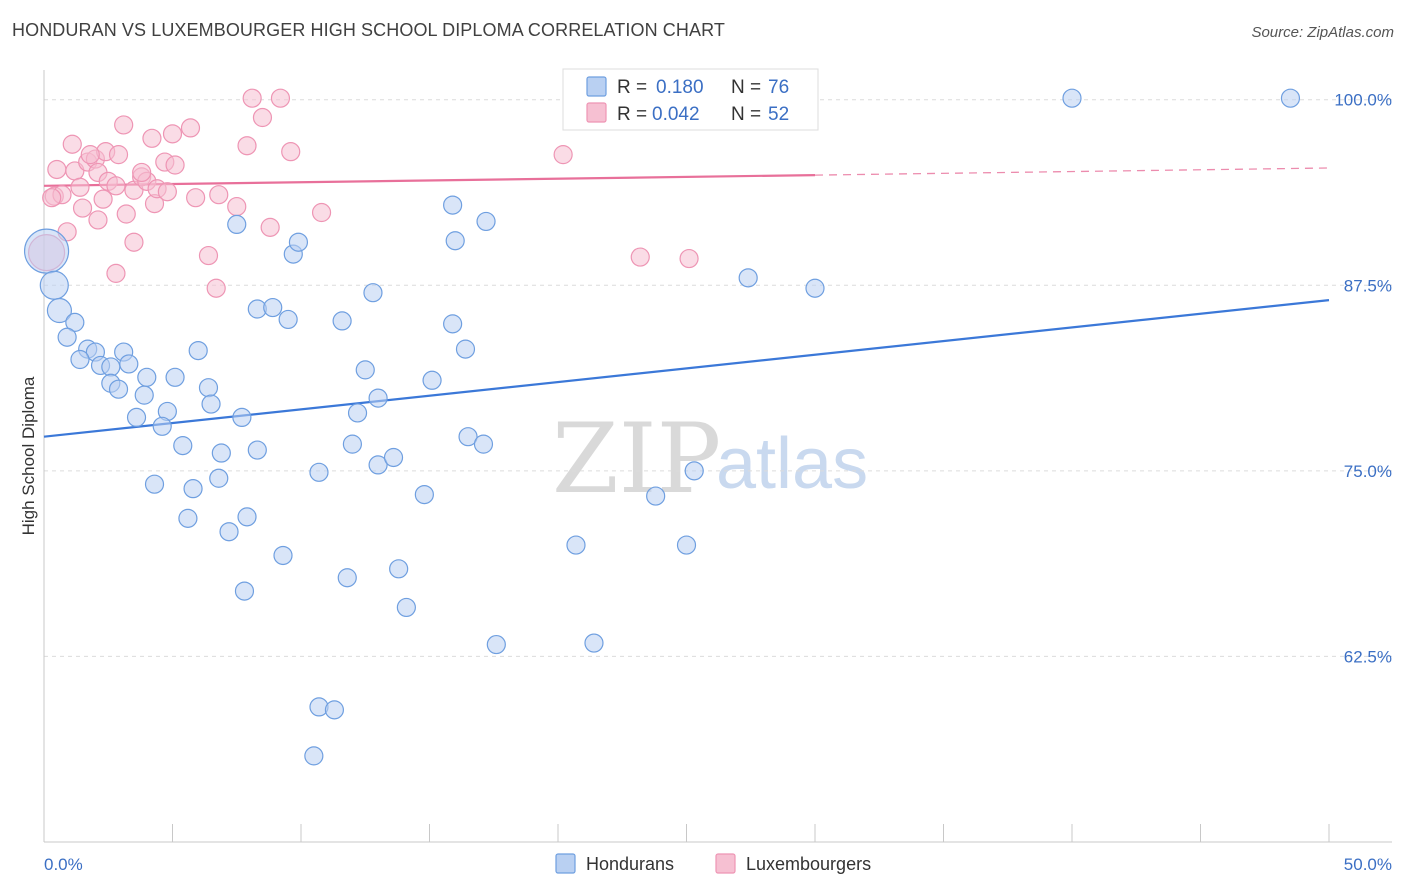  Describe the element at coordinates (565, 863) in the screenshot. I see `bottom-legend-swatch-hondurans` at that location.